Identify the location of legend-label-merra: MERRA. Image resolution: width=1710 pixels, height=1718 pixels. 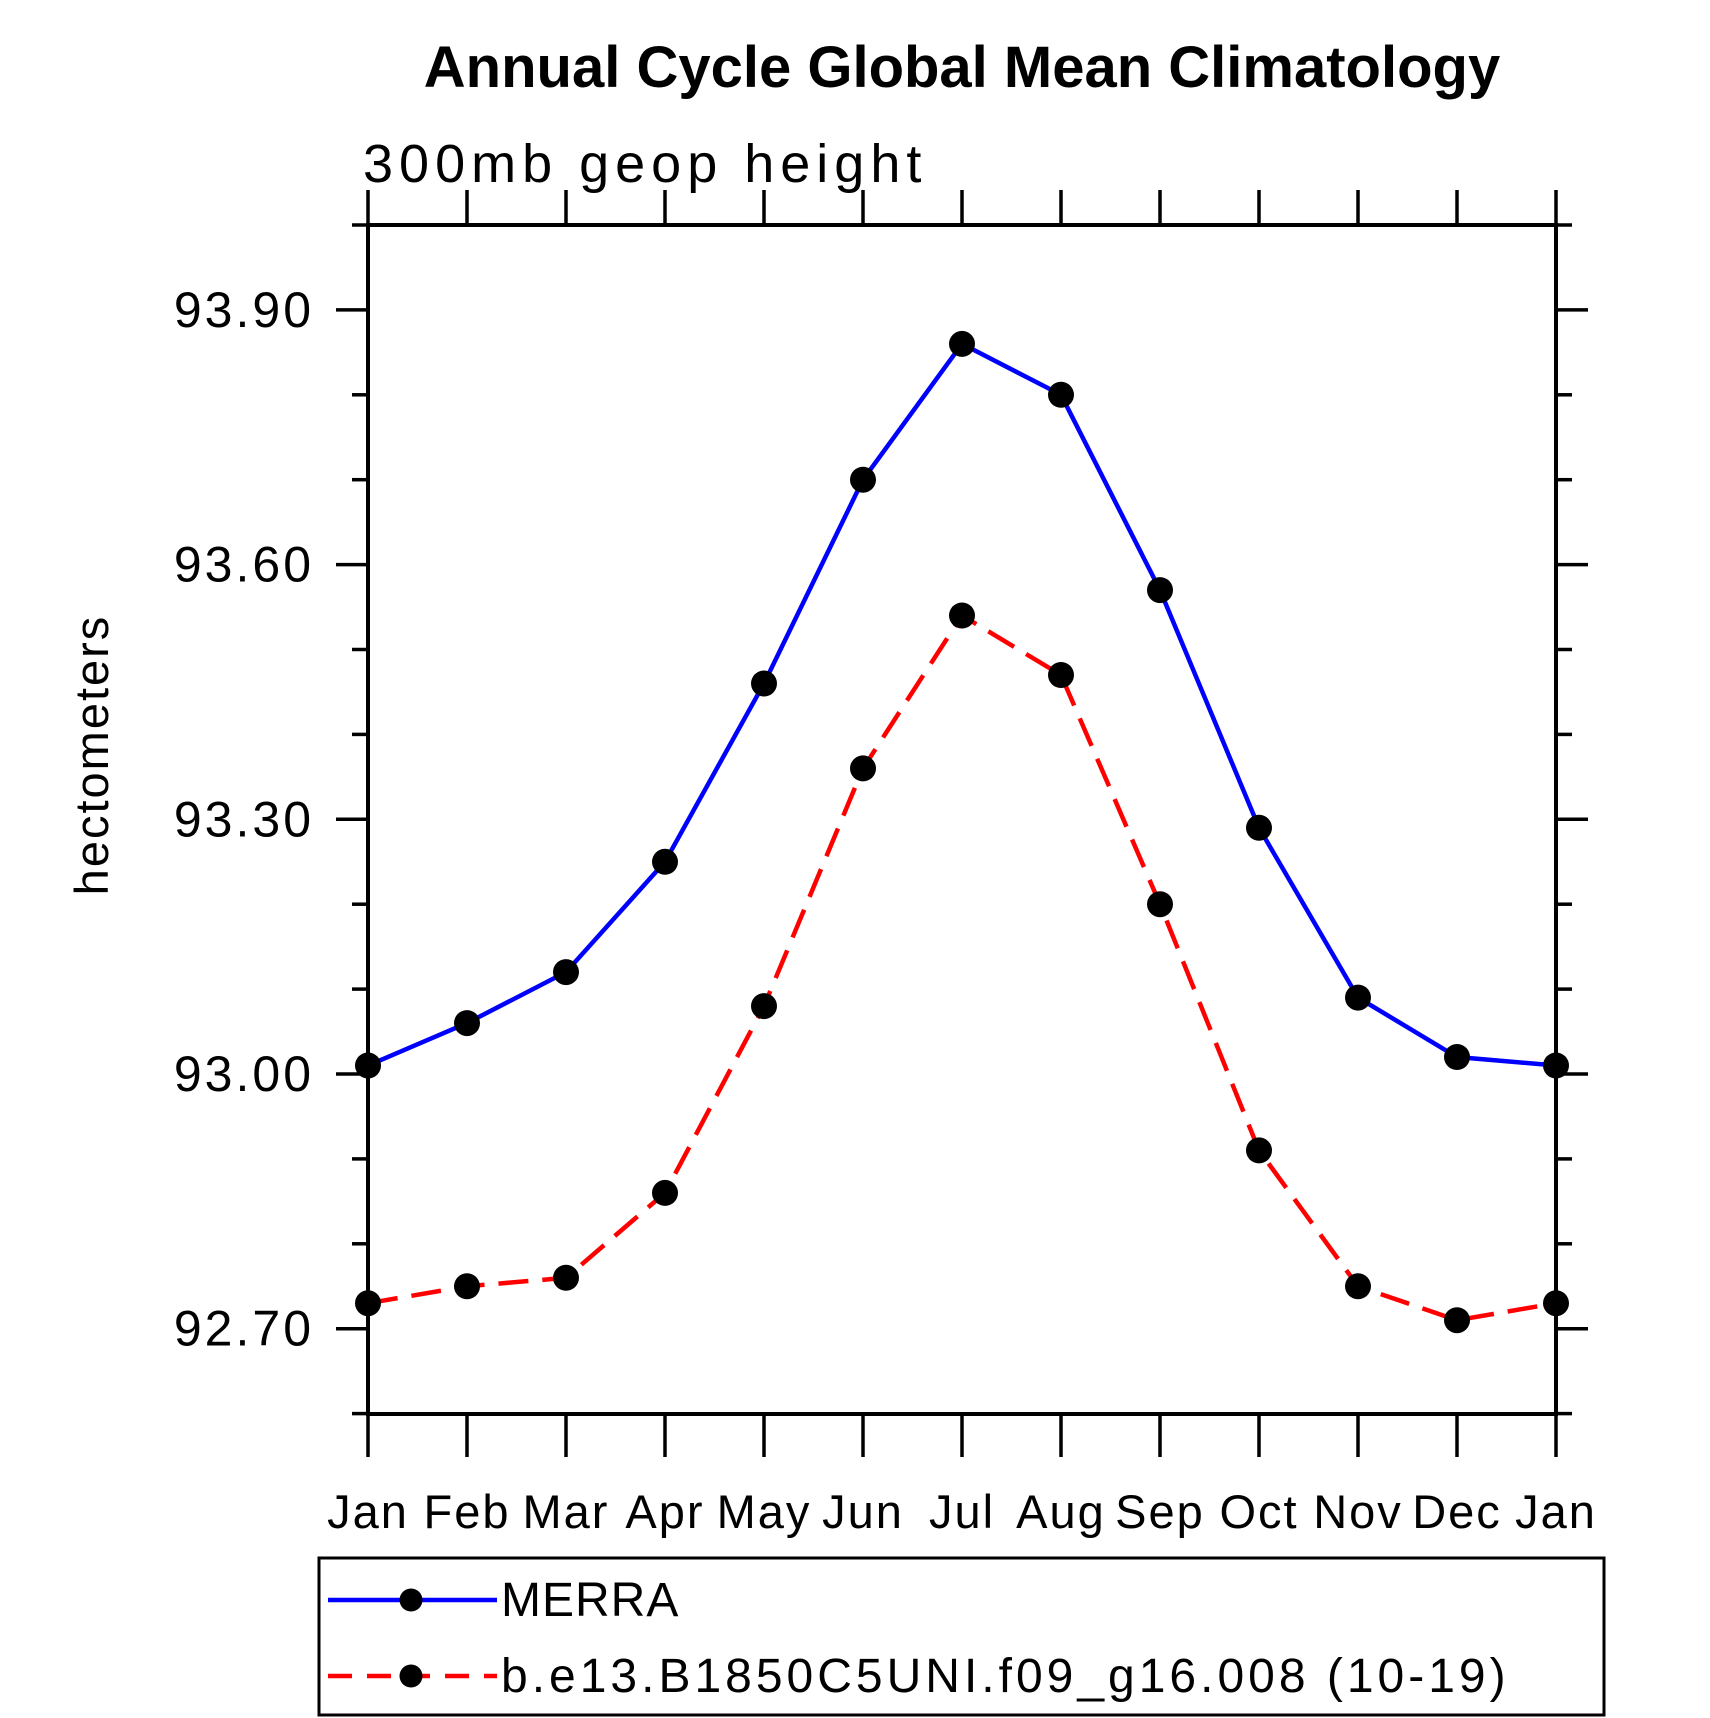
(590, 1600).